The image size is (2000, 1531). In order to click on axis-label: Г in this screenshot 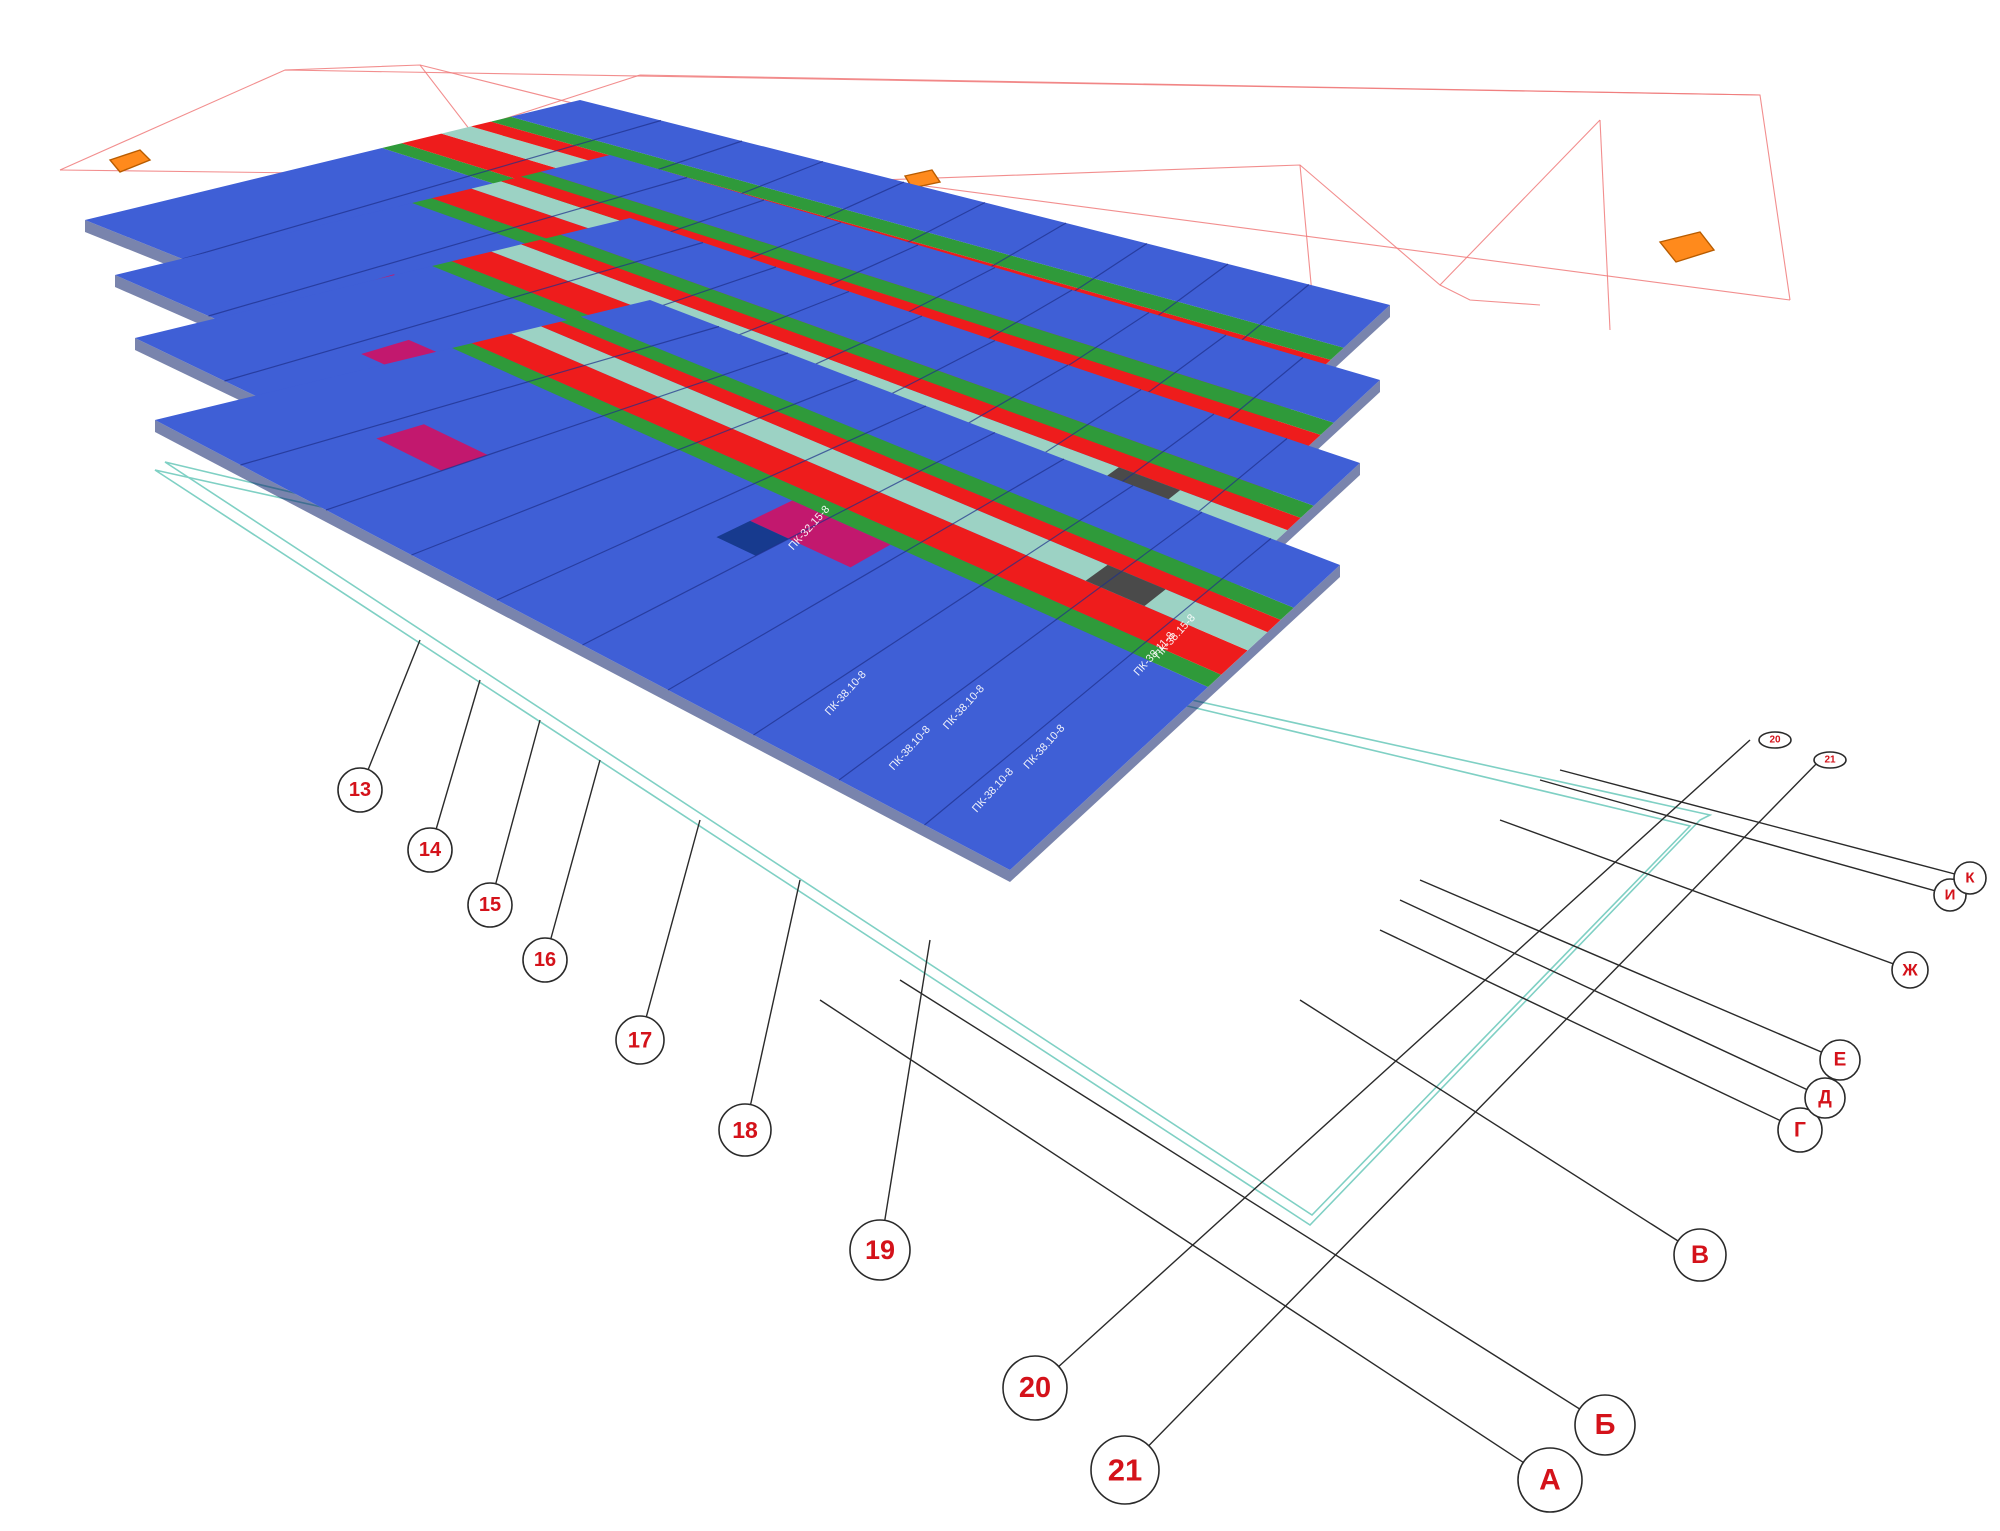, I will do `click(1800, 1130)`.